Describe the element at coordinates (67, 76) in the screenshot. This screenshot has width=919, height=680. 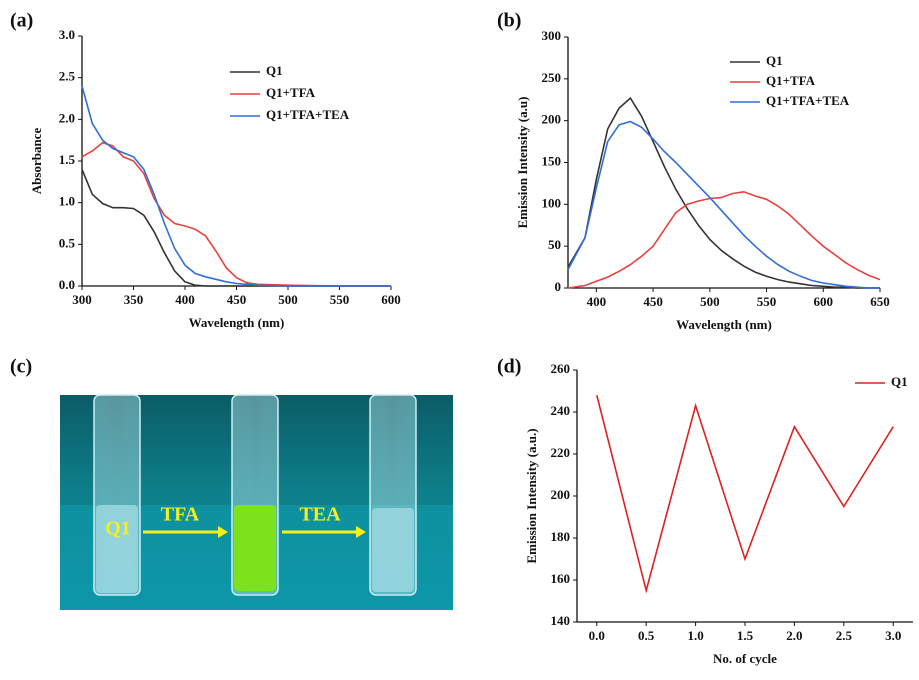
I see `y-tick-label: 2.5` at that location.